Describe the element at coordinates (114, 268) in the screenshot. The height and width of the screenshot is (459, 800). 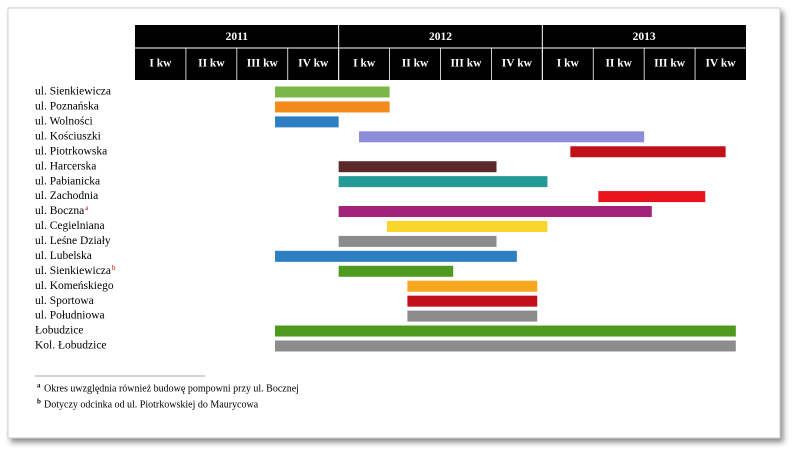
I see `row-marker: b` at that location.